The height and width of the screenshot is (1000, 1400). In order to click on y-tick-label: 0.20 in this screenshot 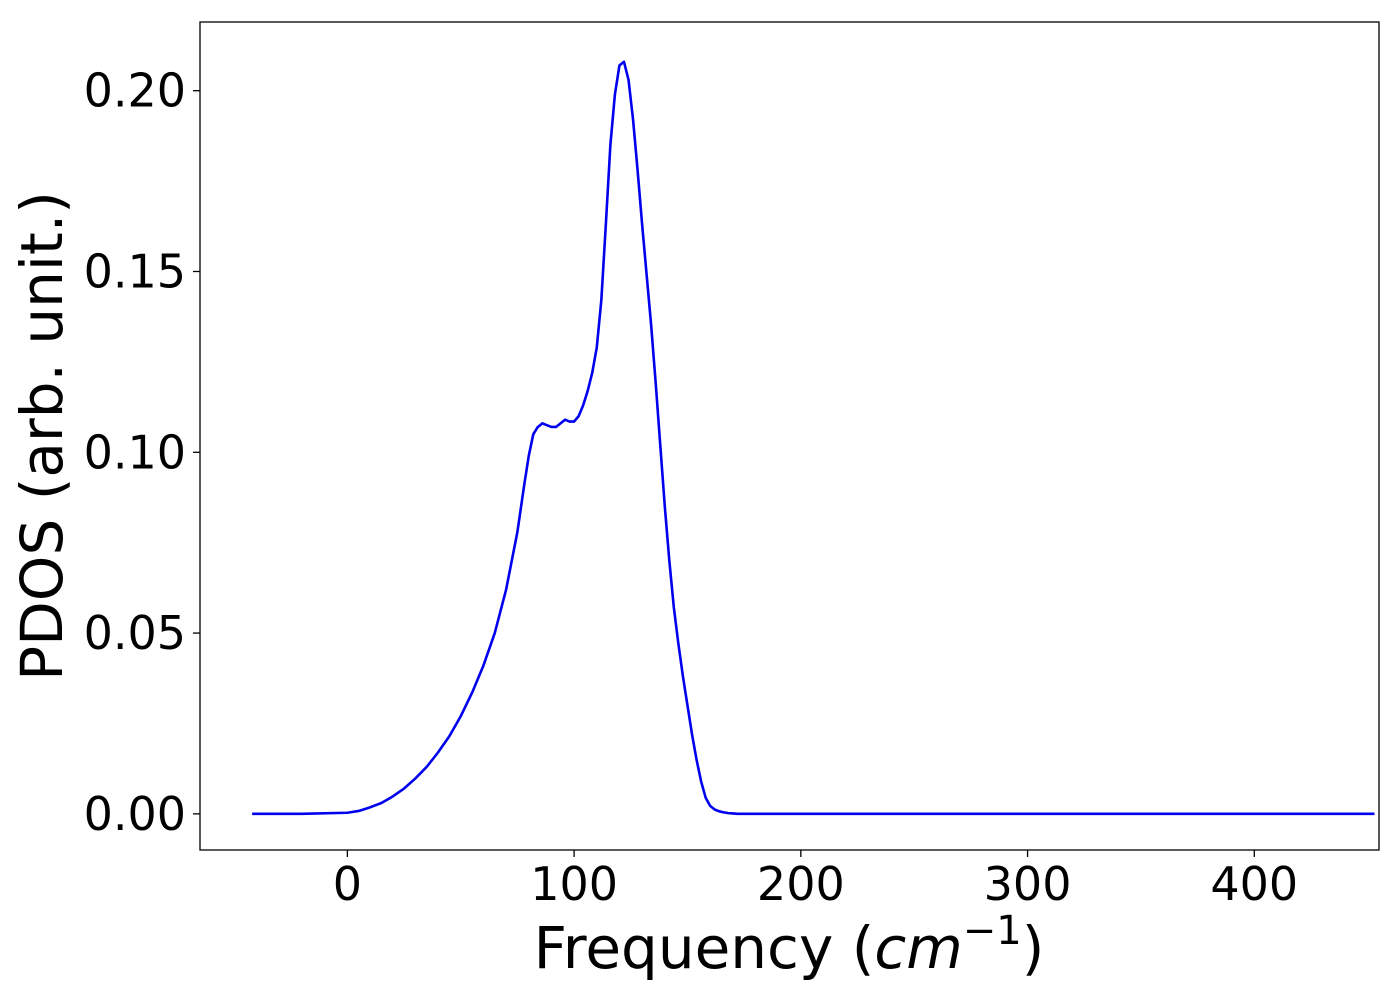, I will do `click(135, 91)`.